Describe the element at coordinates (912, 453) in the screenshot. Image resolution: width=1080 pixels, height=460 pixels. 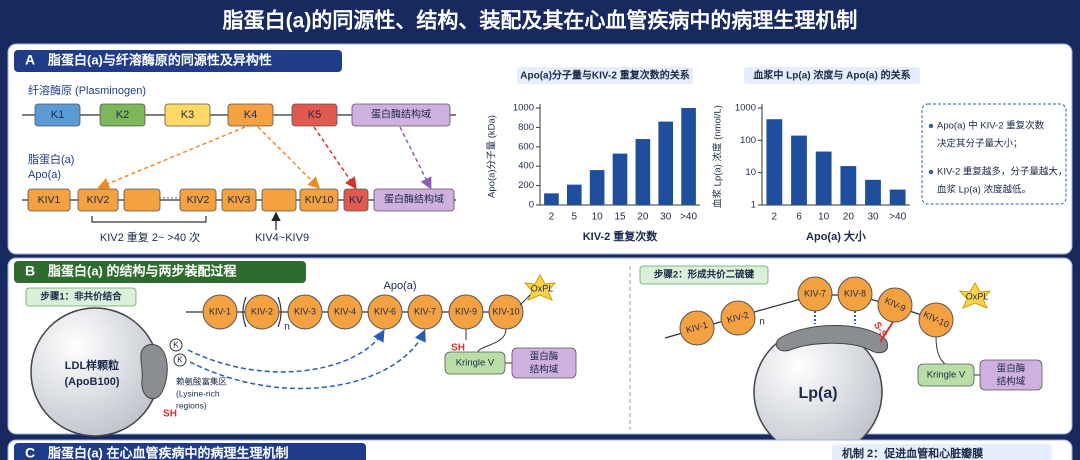
I see `mechanism-label: 机制 2：促进血管和心脏瓣膜` at that location.